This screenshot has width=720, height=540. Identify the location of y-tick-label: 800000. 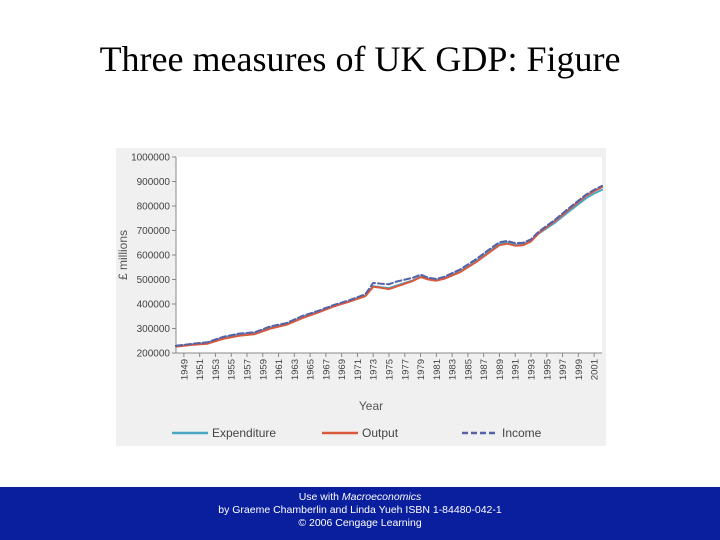
(154, 207).